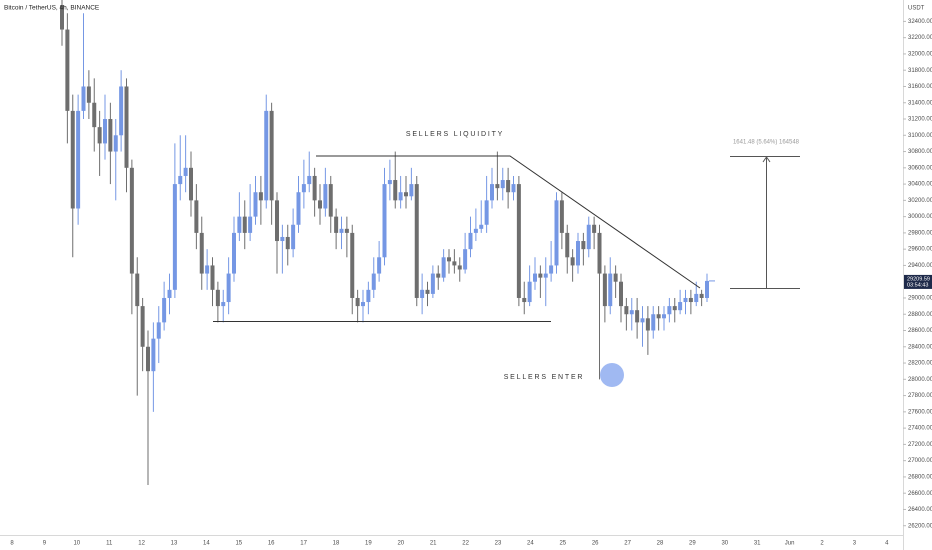 The width and height of the screenshot is (932, 550). I want to click on marker-circle, so click(612, 375).